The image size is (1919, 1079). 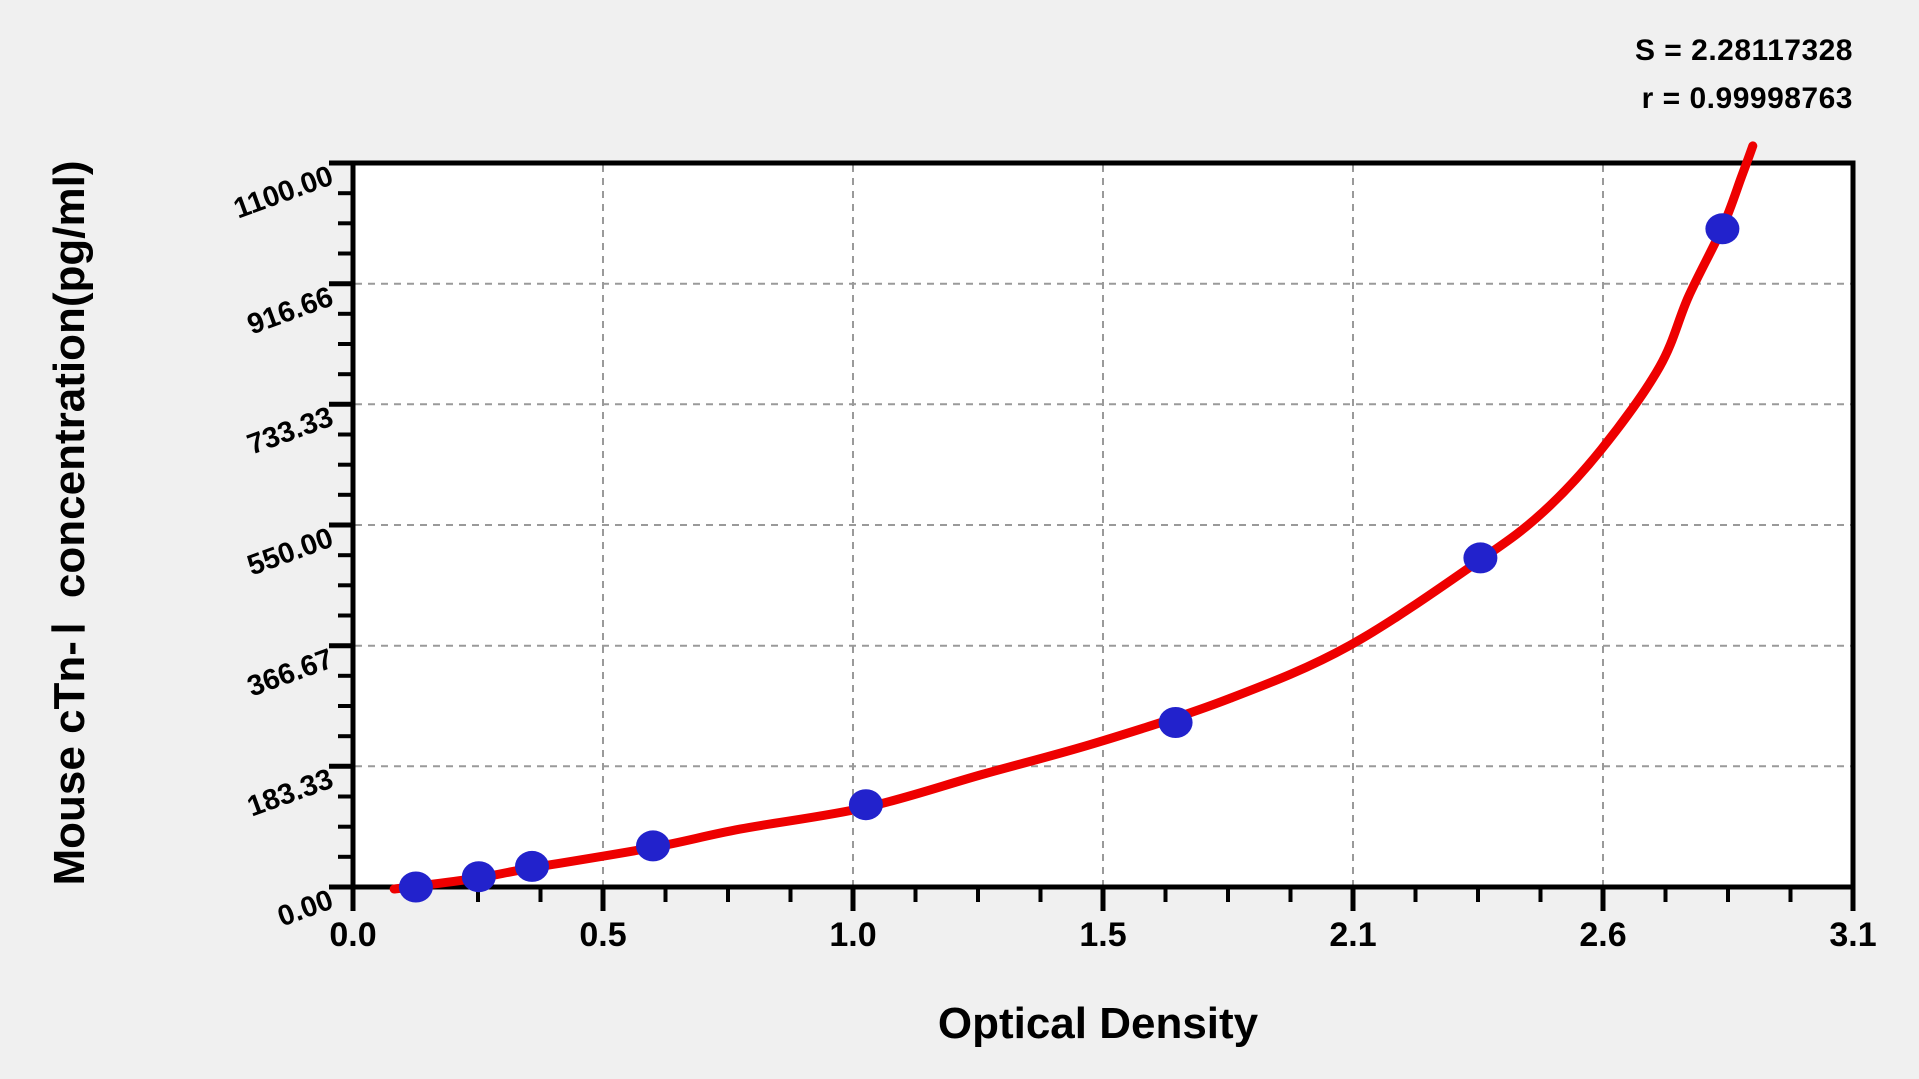 What do you see at coordinates (69, 763) in the screenshot?
I see `y-axis-title-prefix: Mouse cTn-` at bounding box center [69, 763].